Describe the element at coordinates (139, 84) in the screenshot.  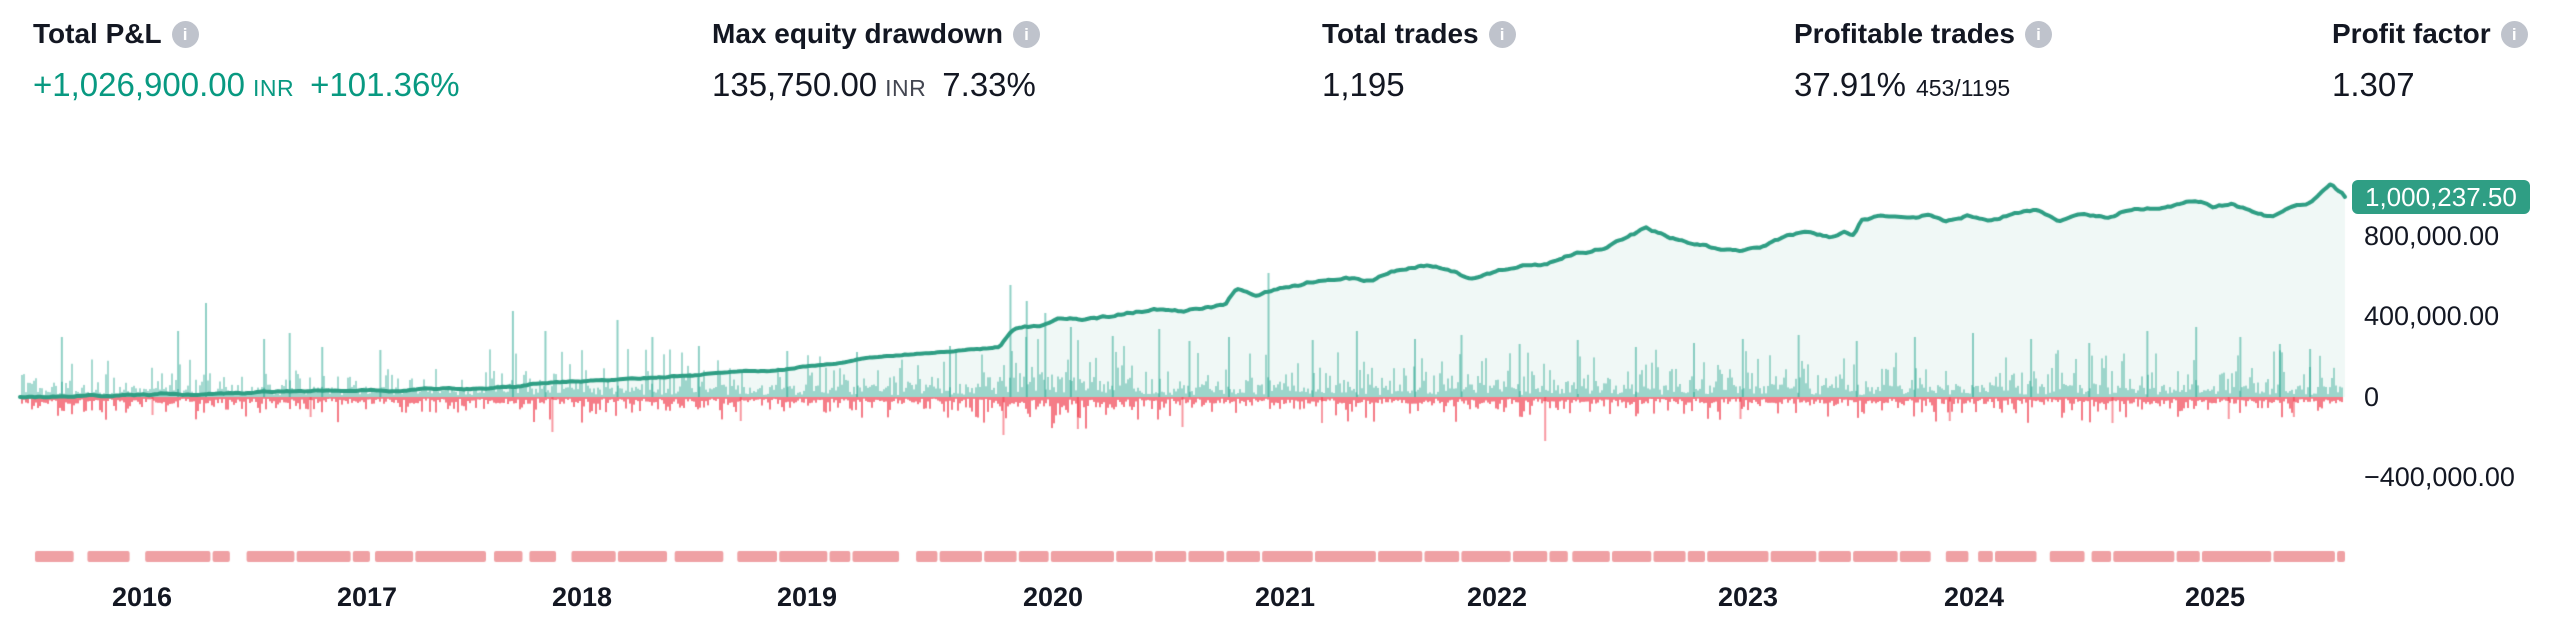
I see `stat-value: +1,026,900.00` at that location.